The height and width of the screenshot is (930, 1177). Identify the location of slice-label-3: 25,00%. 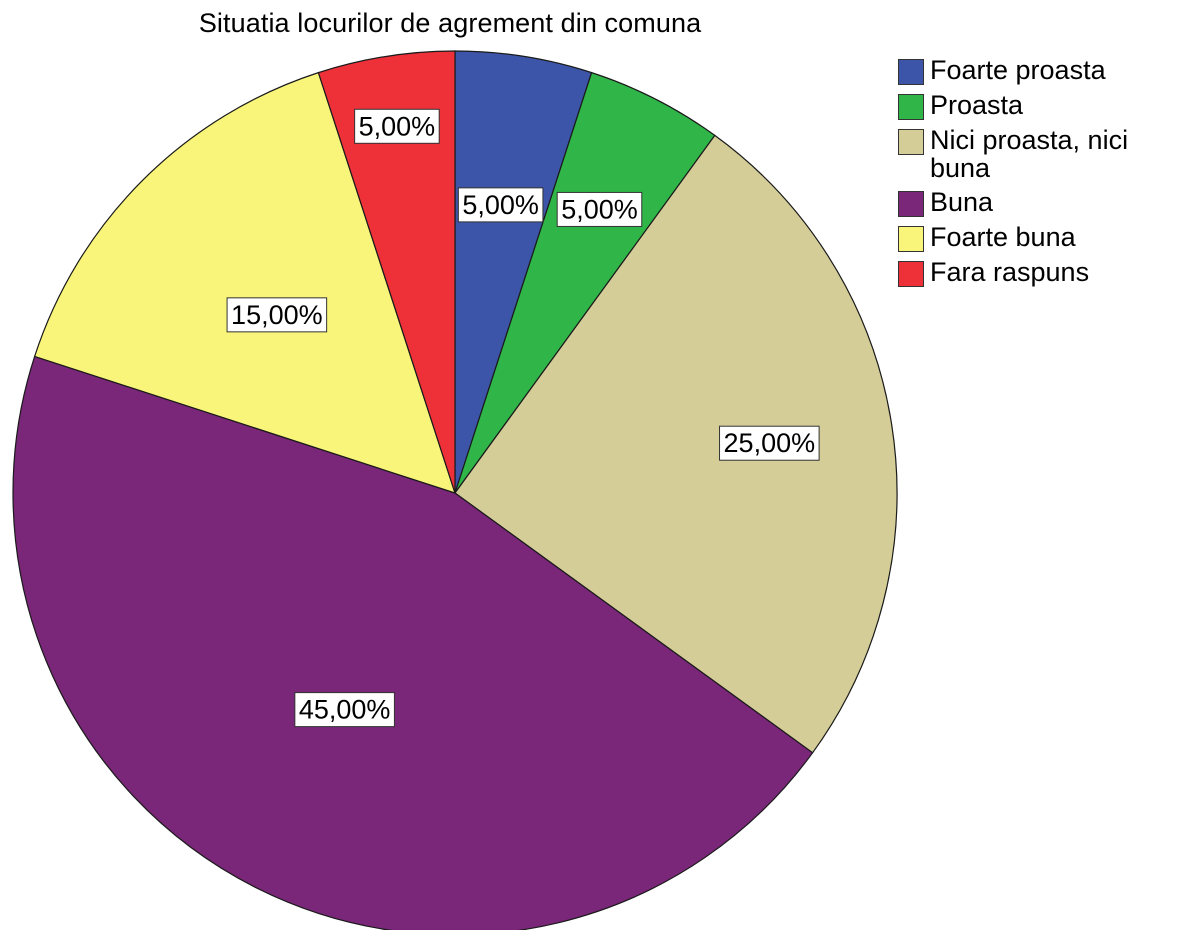
(769, 443).